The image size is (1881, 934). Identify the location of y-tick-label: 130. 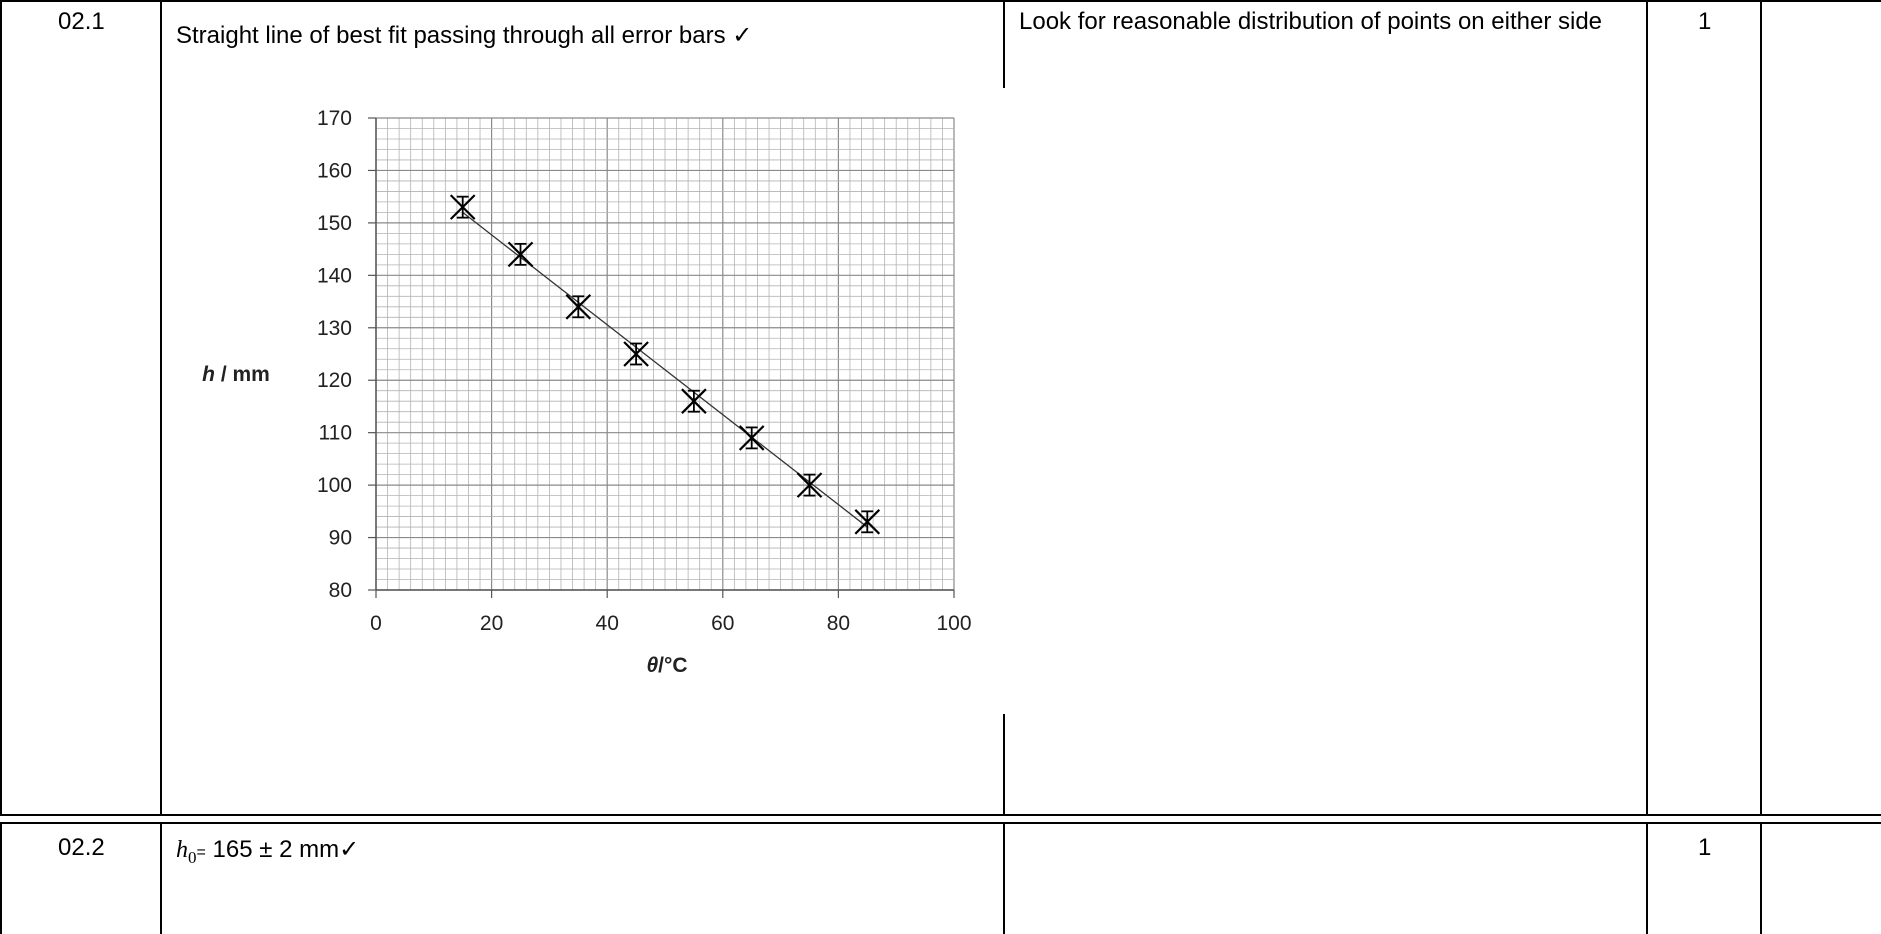
(334, 328).